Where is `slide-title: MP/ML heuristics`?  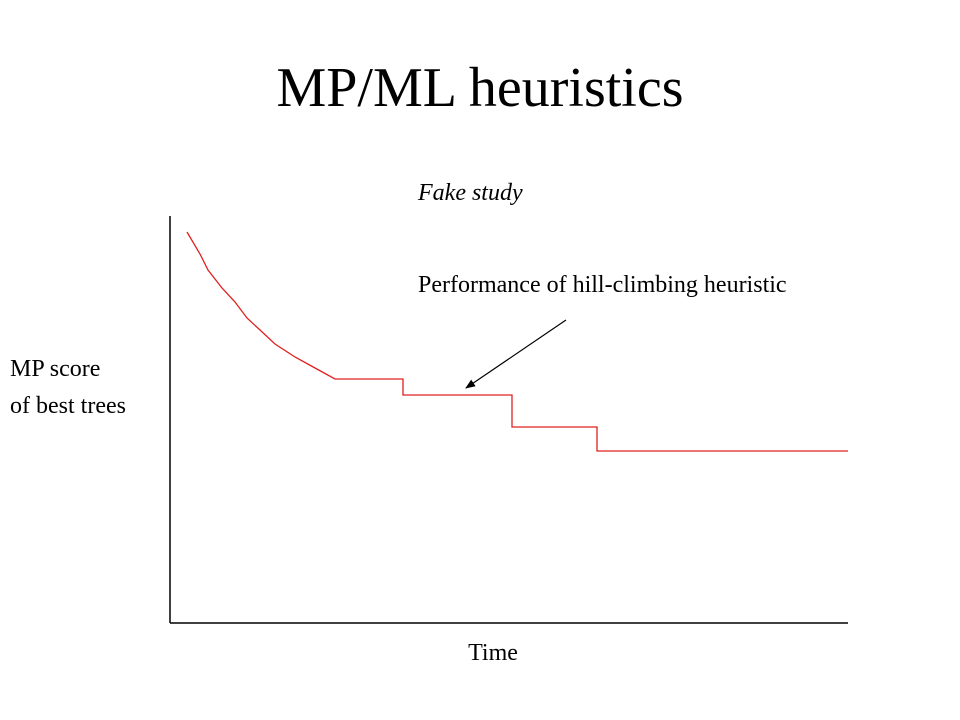 slide-title: MP/ML heuristics is located at coordinates (479, 88).